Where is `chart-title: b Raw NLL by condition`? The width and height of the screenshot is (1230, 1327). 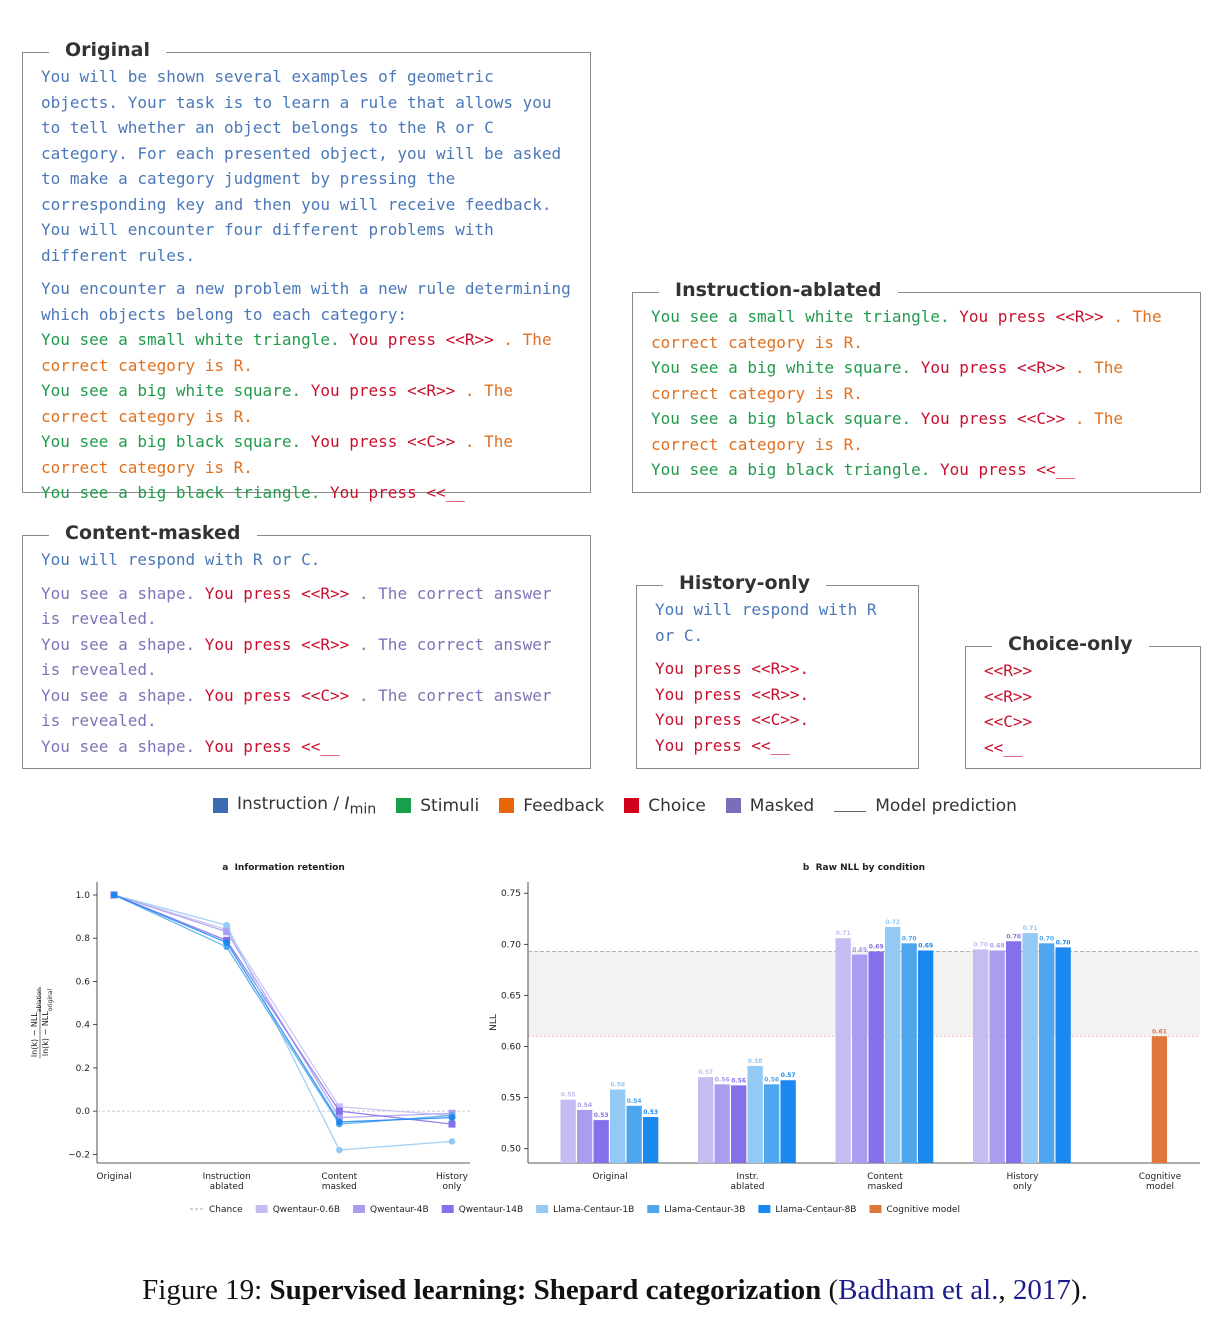
chart-title: b Raw NLL by condition is located at coordinates (864, 868).